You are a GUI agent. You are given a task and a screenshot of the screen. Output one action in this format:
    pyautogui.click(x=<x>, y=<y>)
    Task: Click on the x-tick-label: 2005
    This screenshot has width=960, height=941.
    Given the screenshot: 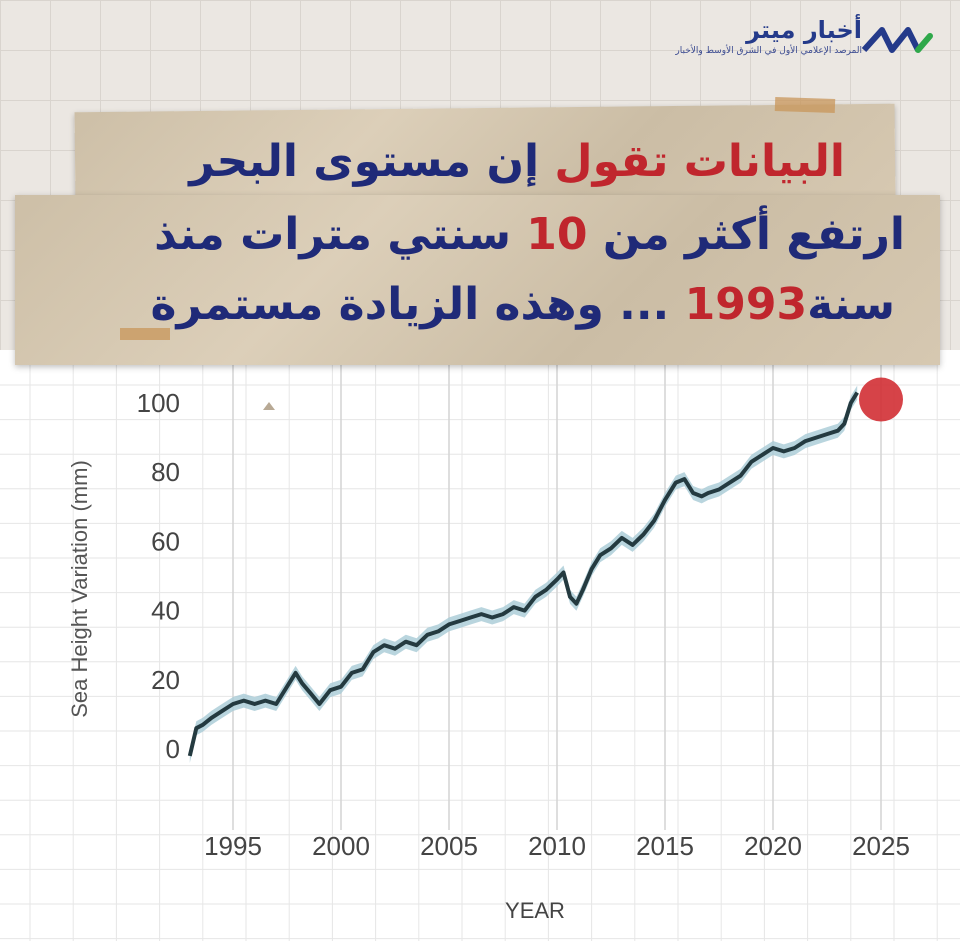 What is the action you would take?
    pyautogui.click(x=449, y=846)
    